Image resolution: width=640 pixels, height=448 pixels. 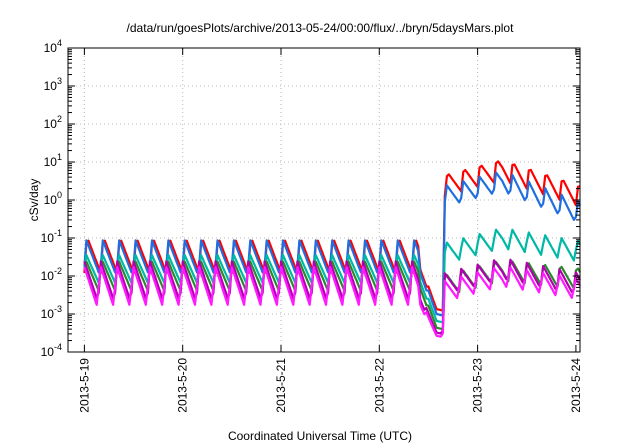 I want to click on y-tick-label: 10⁰, so click(x=53, y=198).